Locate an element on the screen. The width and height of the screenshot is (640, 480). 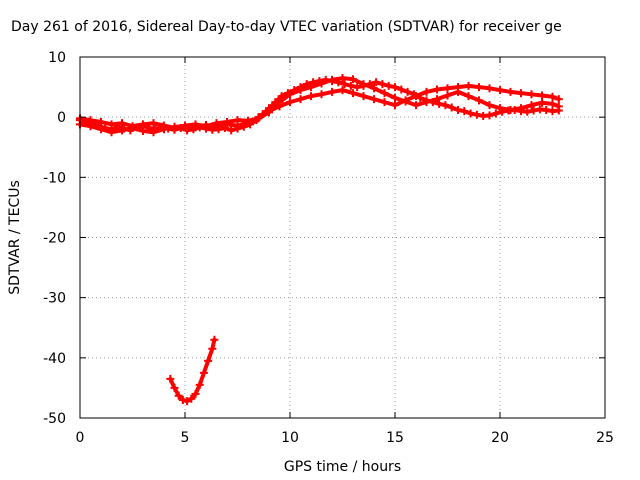
y-axis-label: SDTVAR / TECUs is located at coordinates (15, 237).